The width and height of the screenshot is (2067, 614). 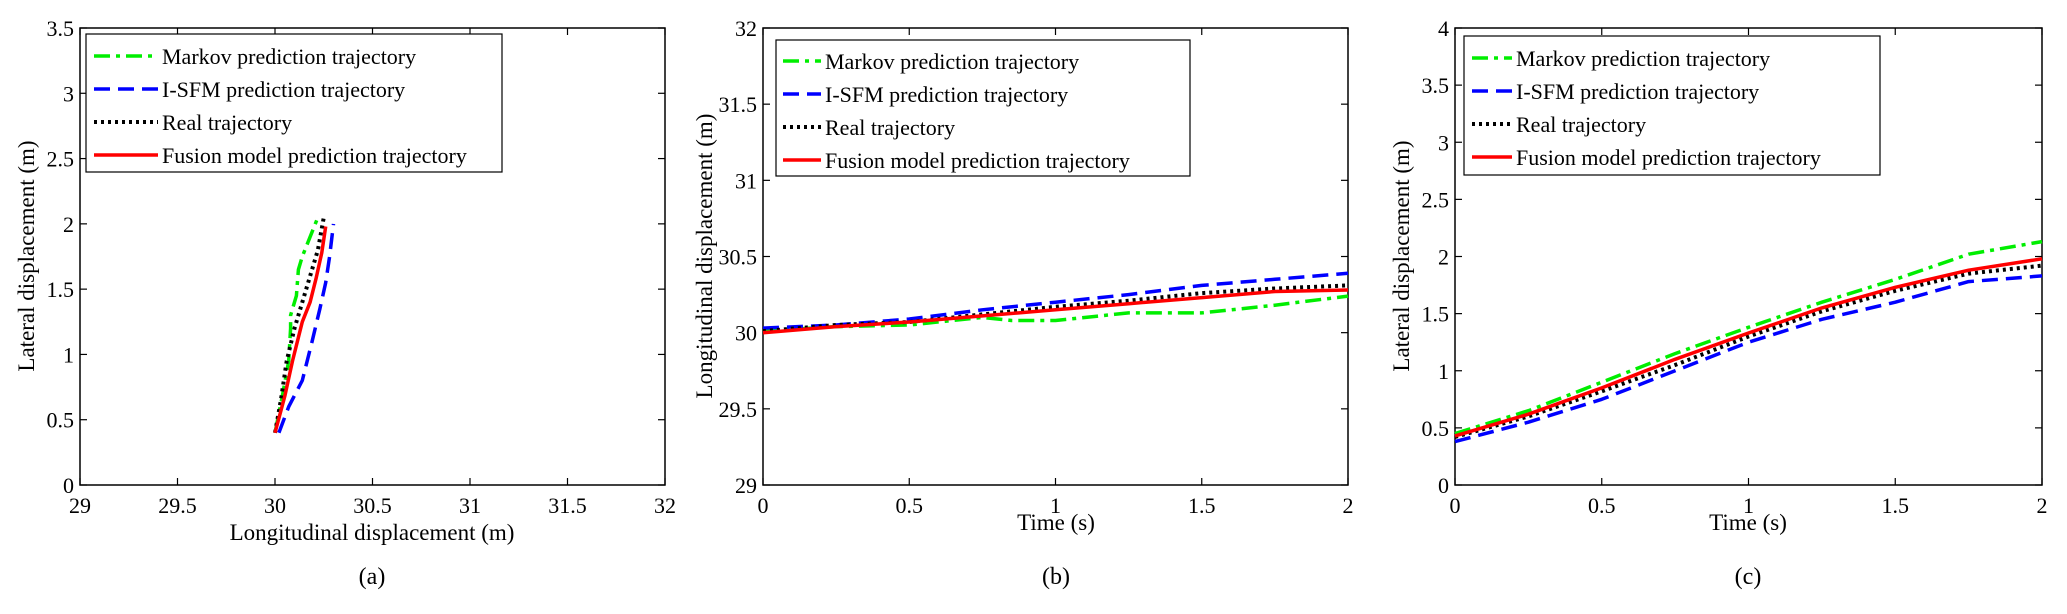 I want to click on chart-a-series, so click(x=304, y=325).